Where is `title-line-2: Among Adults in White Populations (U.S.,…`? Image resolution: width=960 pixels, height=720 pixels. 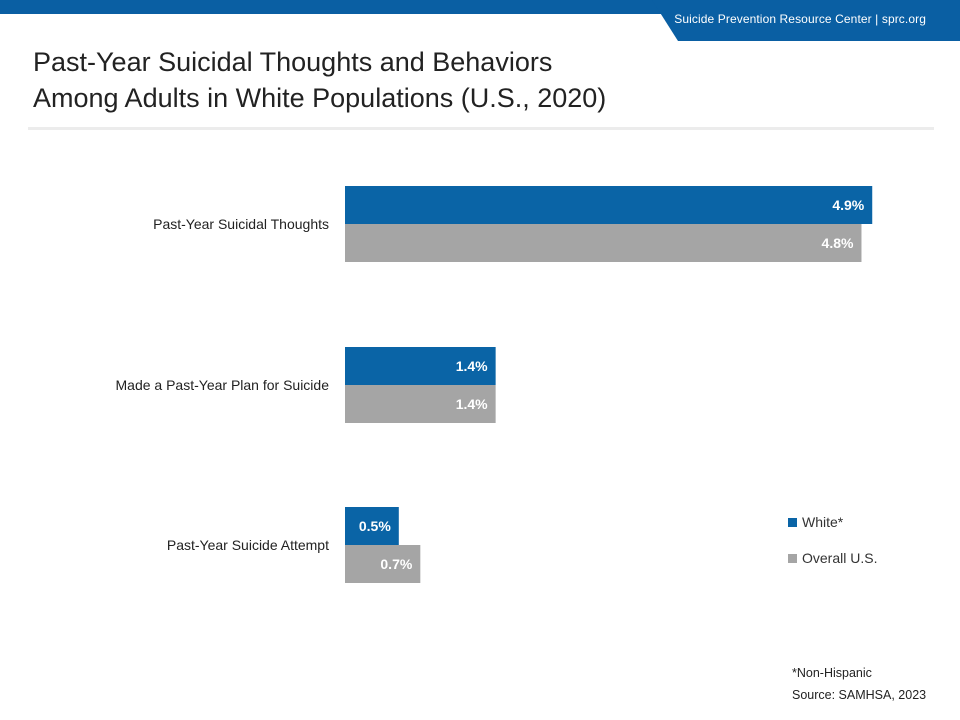 title-line-2: Among Adults in White Populations (U.S.,… is located at coordinates (320, 98).